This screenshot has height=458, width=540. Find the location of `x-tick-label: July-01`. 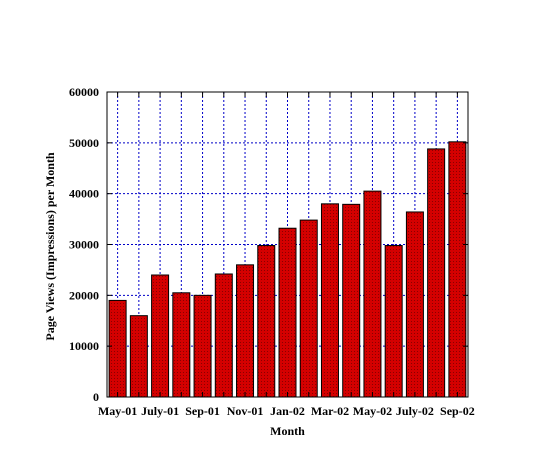

x-tick-label: July-01 is located at coordinates (160, 411).